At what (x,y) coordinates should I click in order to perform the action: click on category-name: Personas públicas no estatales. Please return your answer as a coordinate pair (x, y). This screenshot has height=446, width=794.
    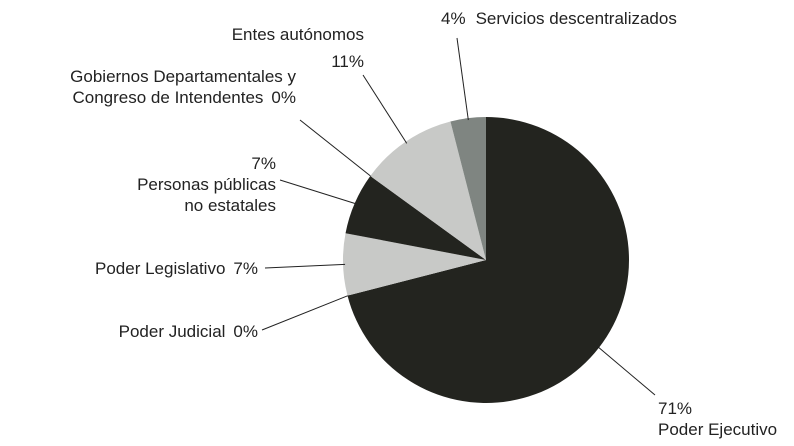
    Looking at the image, I should click on (206, 195).